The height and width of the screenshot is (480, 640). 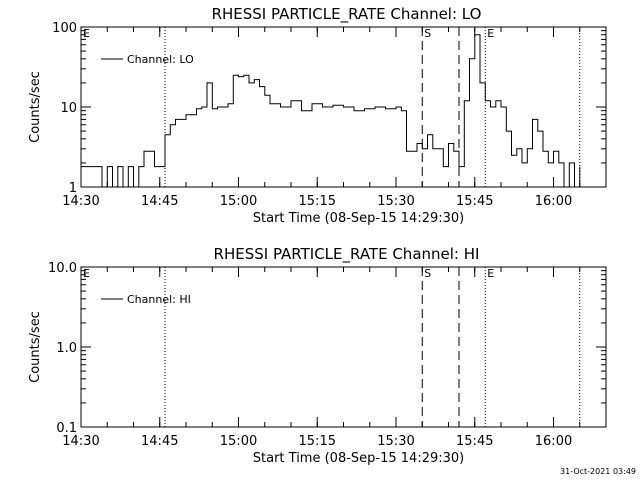 I want to click on y-tick-label: 100, so click(x=64, y=28).